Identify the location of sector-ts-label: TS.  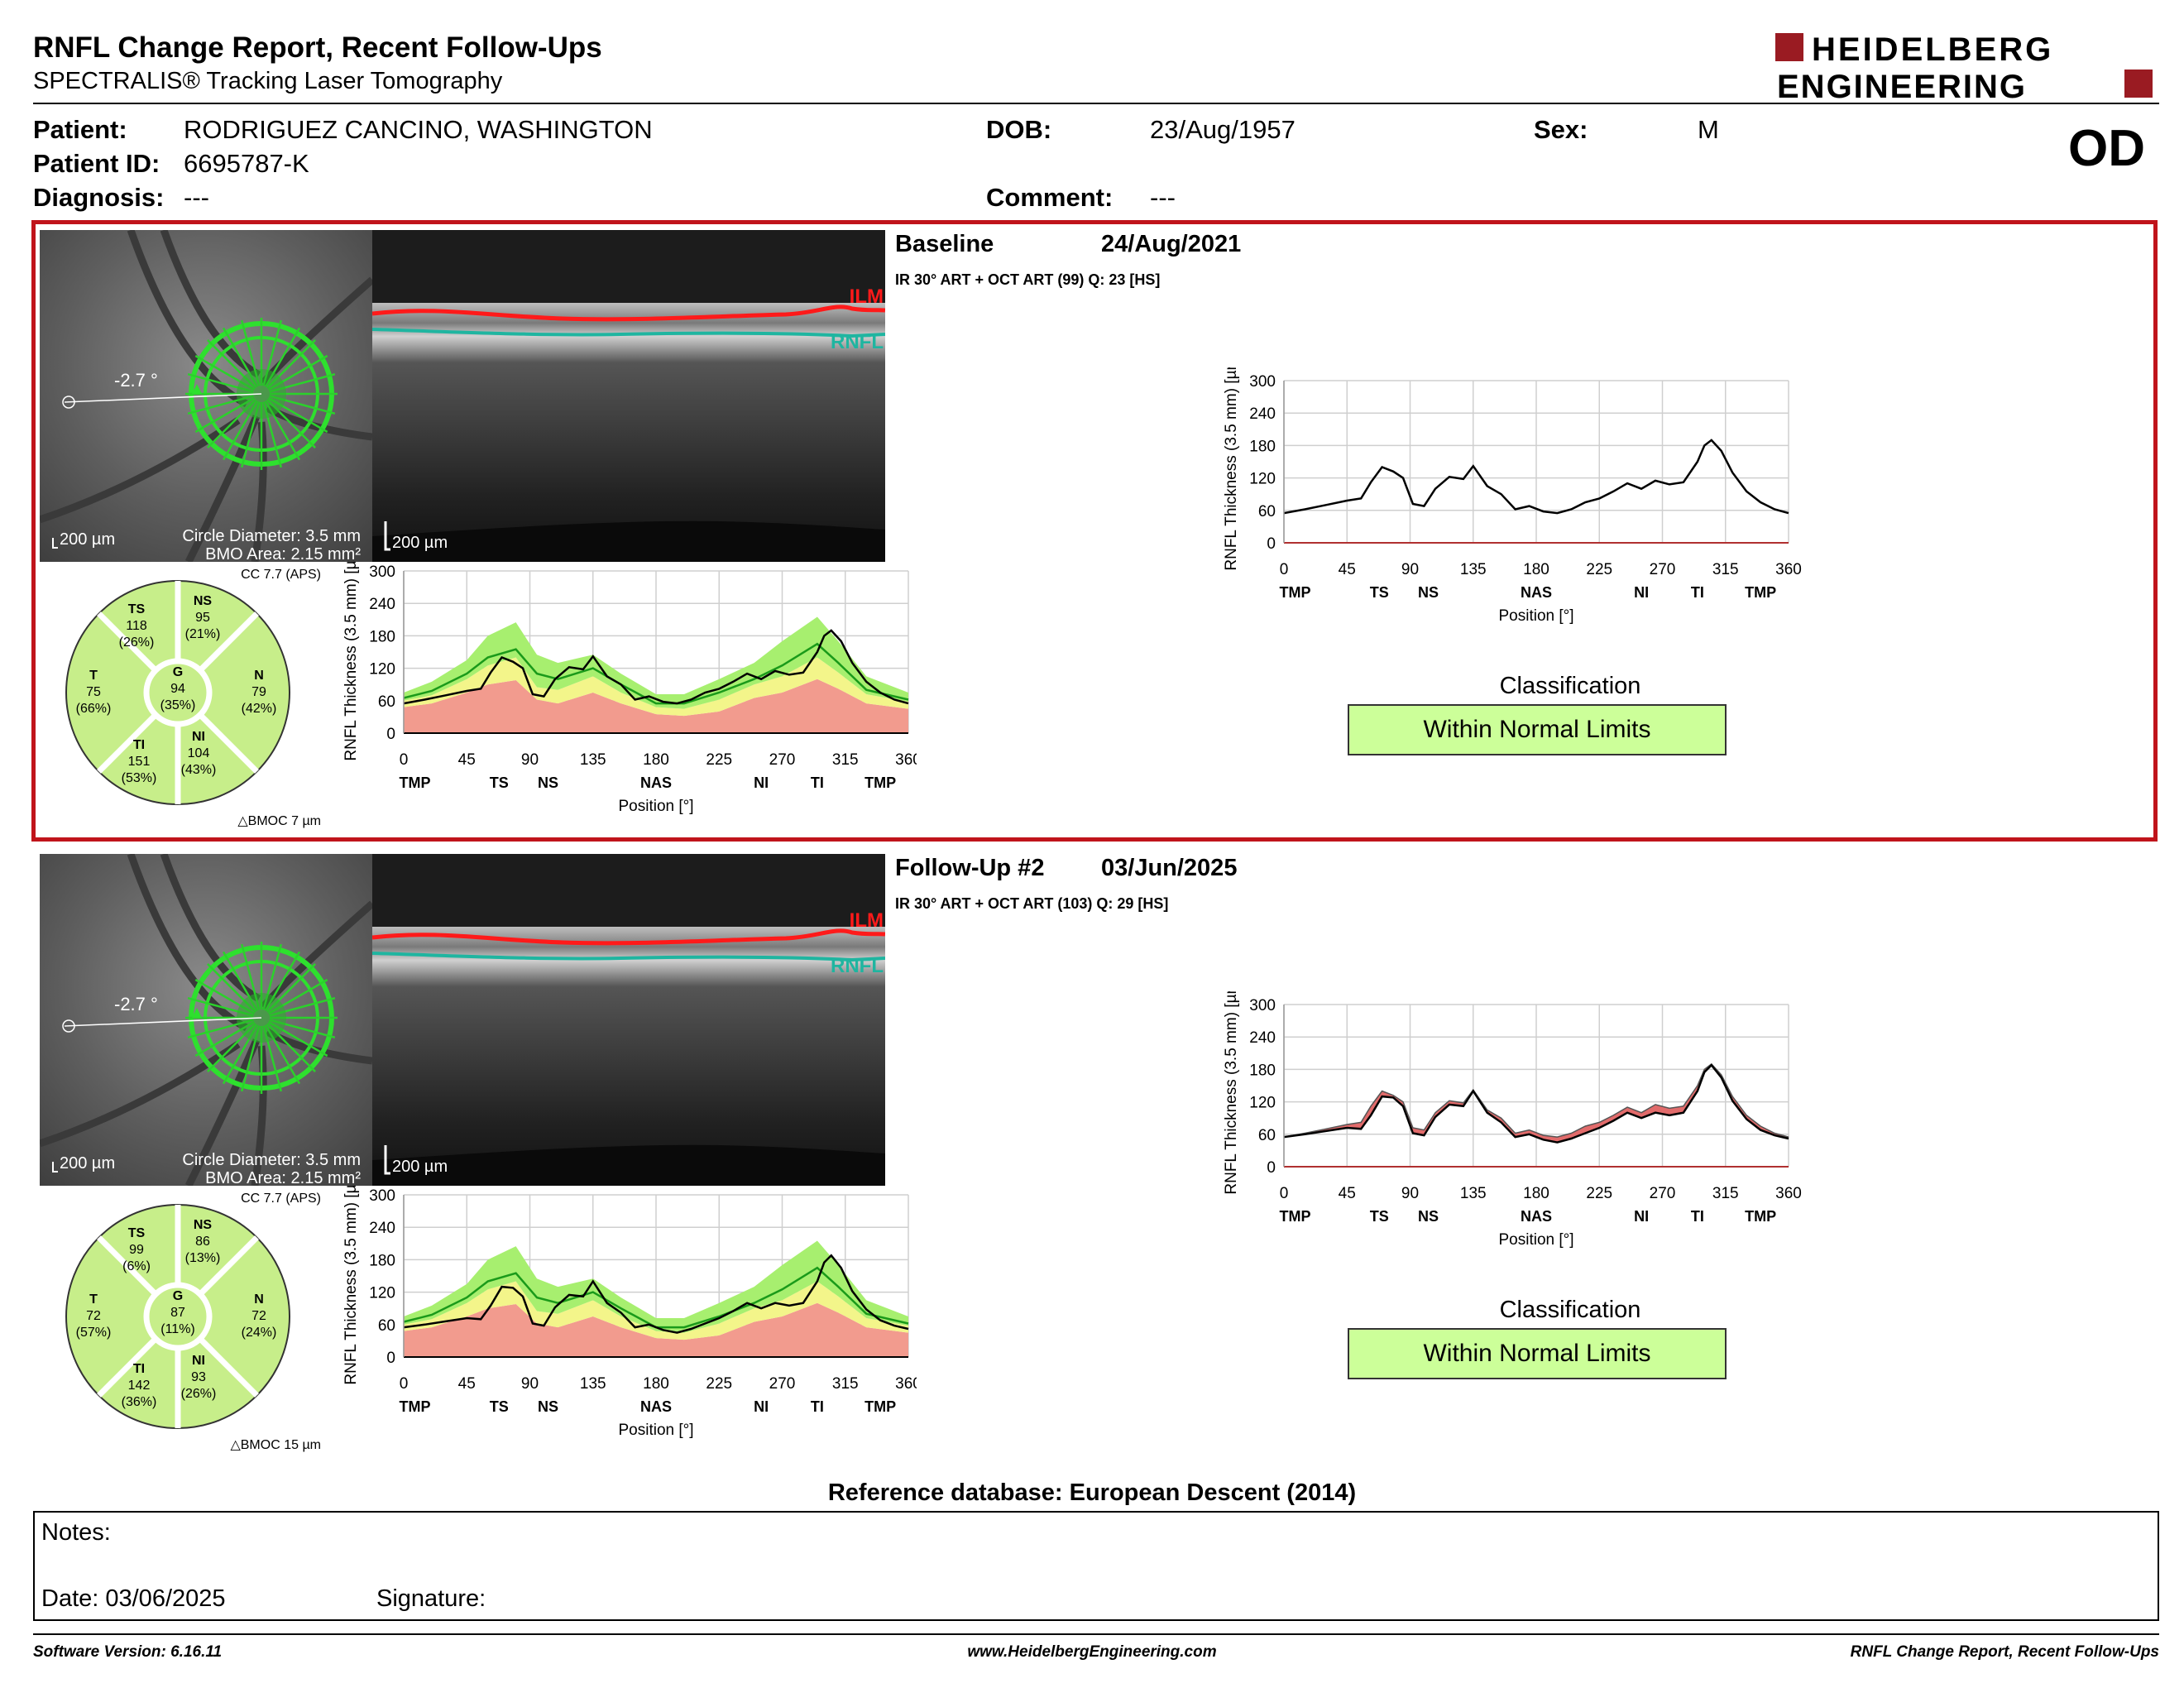
(137, 609).